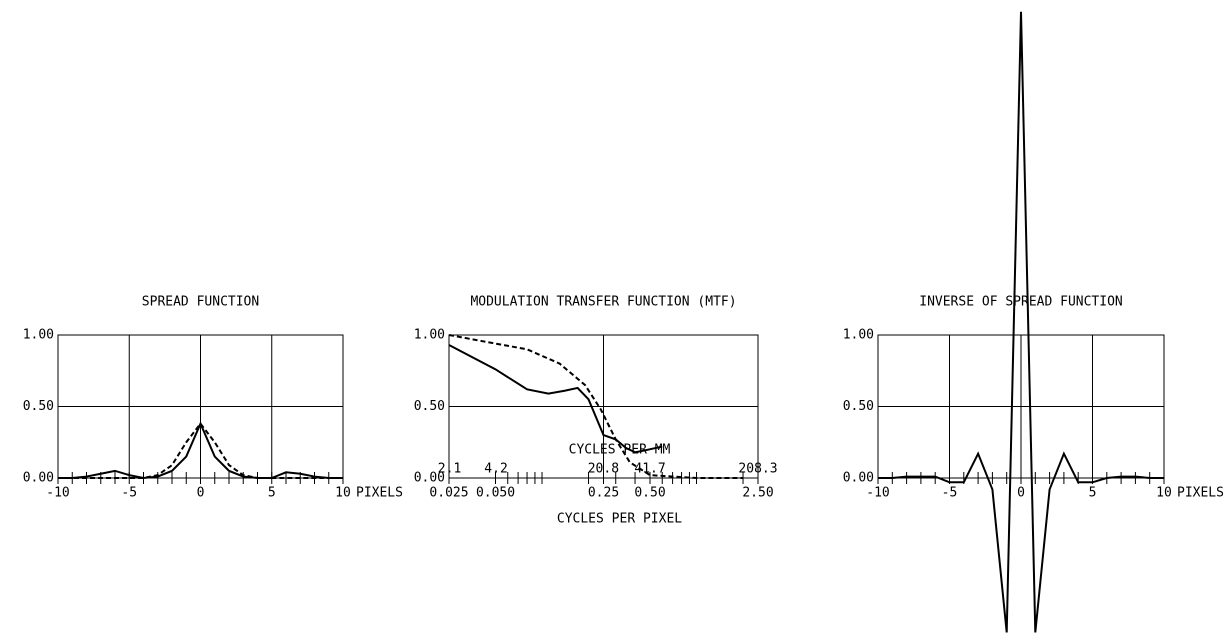  Describe the element at coordinates (757, 493) in the screenshot. I see `x-tick-label: 2.50` at that location.